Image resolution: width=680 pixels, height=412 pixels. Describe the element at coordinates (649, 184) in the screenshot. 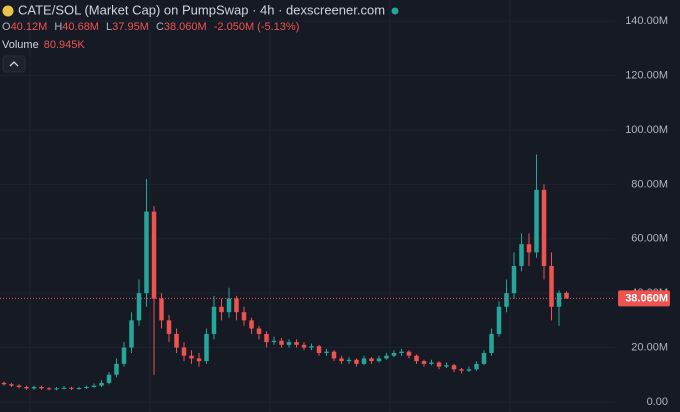

I see `y-tick-label: 80.00M` at that location.